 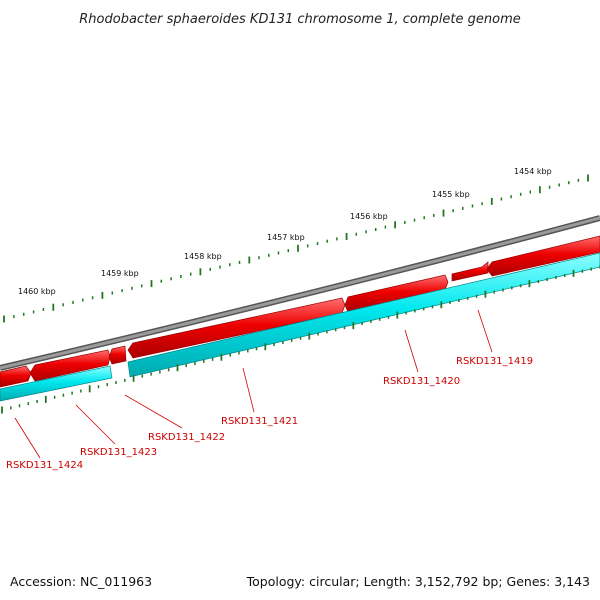 I want to click on kbp-label-1460: 1460 kbp, so click(x=37, y=291).